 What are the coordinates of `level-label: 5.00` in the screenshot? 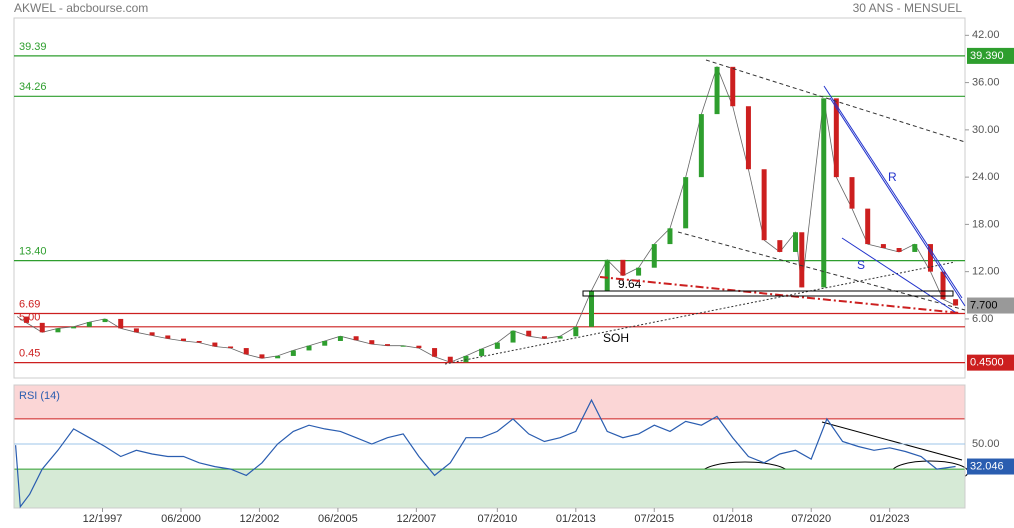 It's located at (29, 318).